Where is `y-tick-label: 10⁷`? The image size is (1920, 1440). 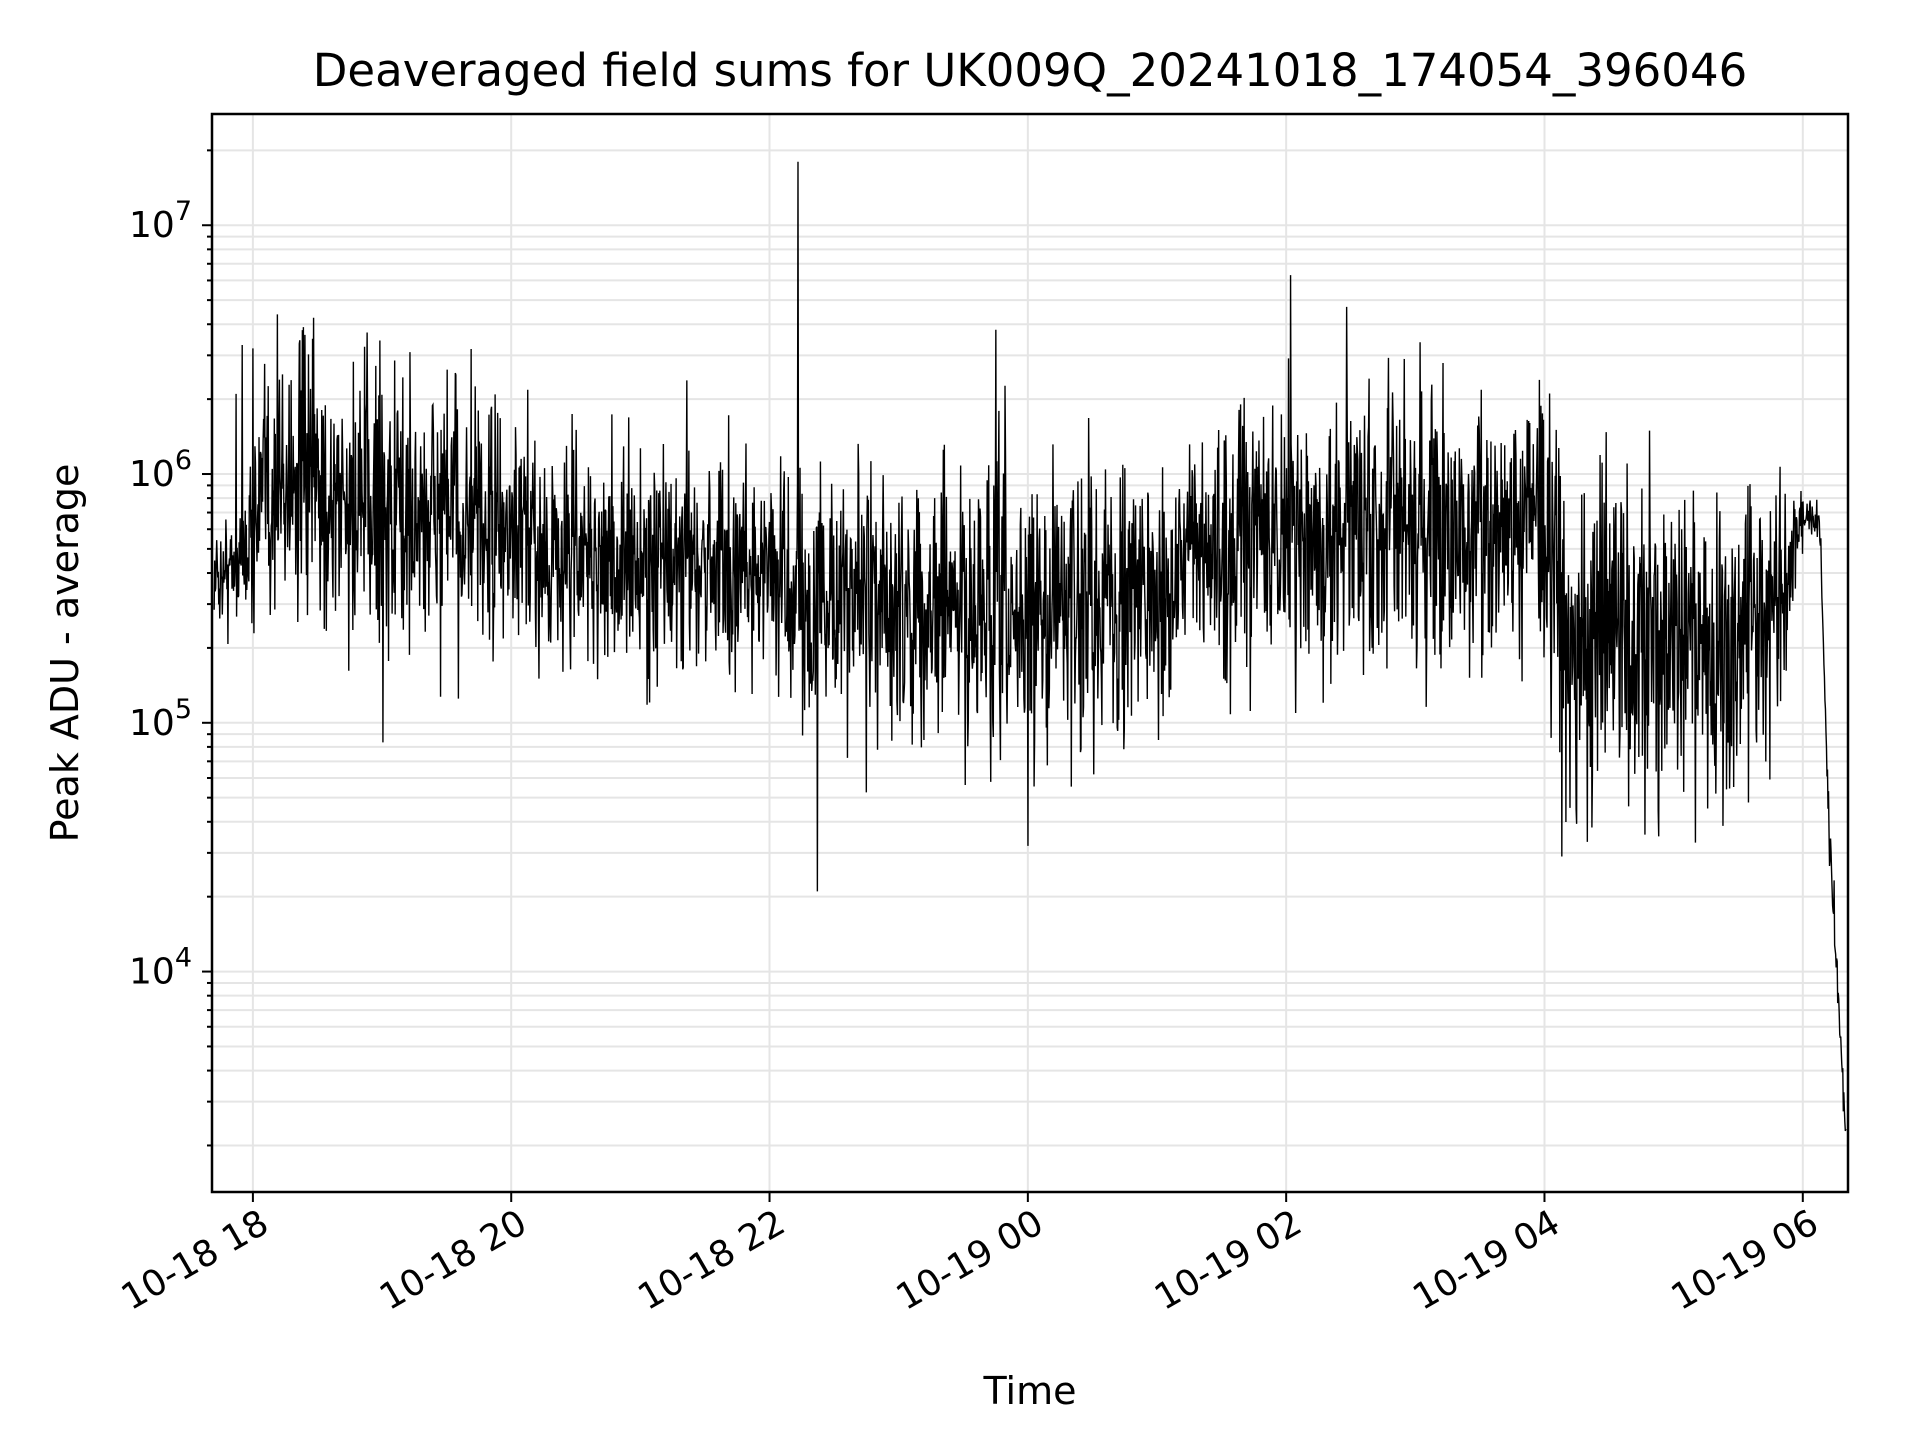 y-tick-label: 10⁷ is located at coordinates (160, 221).